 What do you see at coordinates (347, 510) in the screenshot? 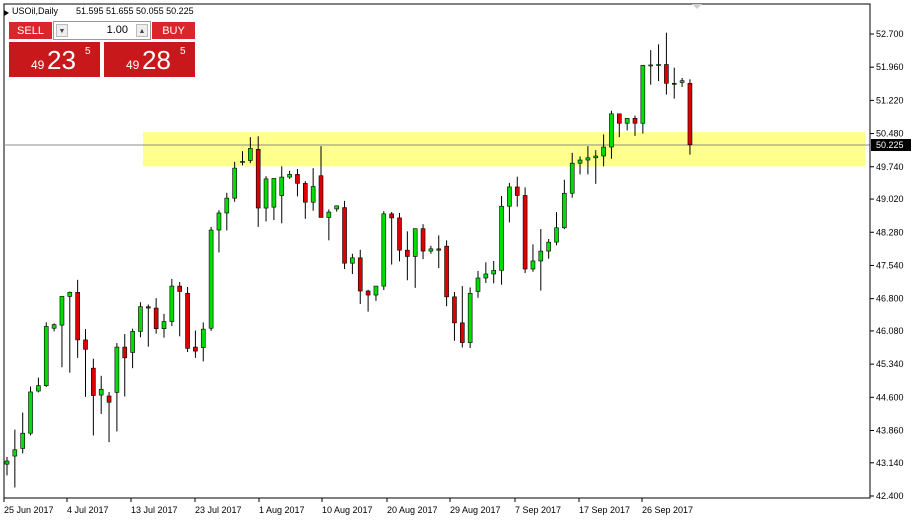
I see `x-tick-label: 10 Aug 2017` at bounding box center [347, 510].